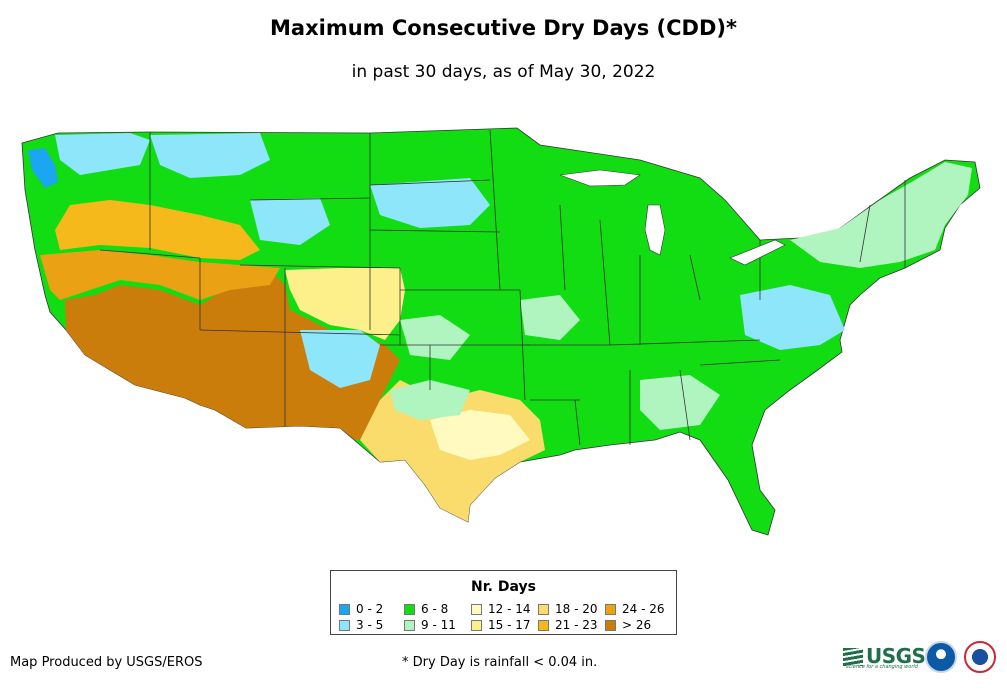 This screenshot has width=1007, height=691. I want to click on nws-logo-icon, so click(980, 657).